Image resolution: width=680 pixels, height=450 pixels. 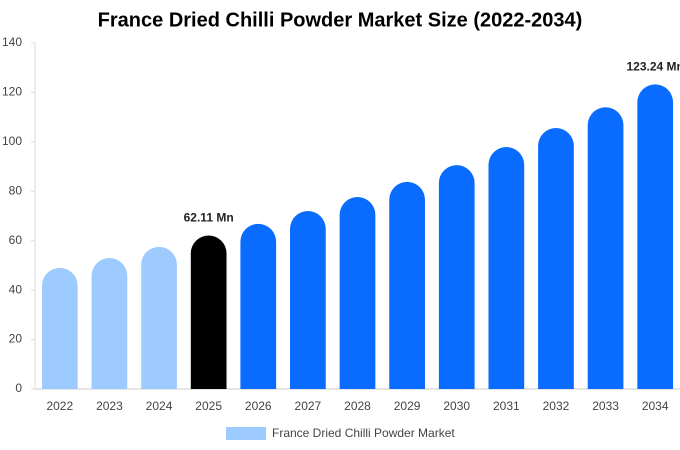 I want to click on x-tick-label: 2024, so click(x=159, y=406).